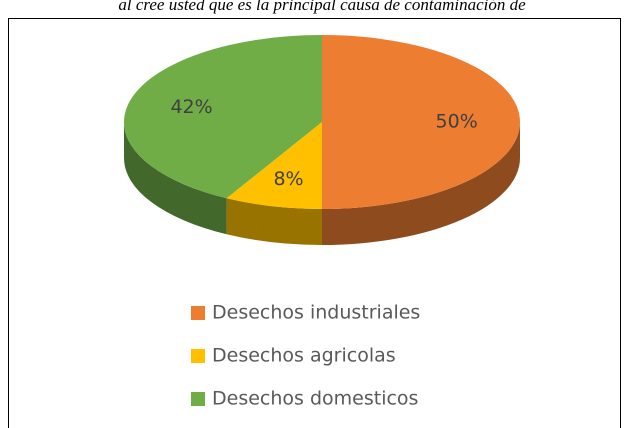 This screenshot has height=428, width=627. I want to click on data-label: 42%, so click(191, 107).